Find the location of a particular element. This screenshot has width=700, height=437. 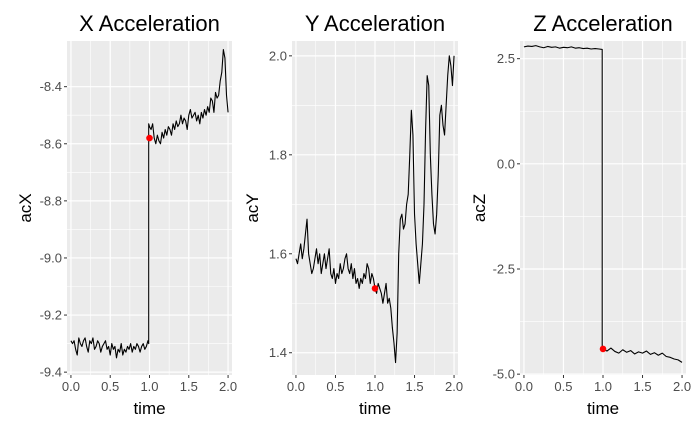

x-y-tick-label: -9.2 is located at coordinates (51, 315).